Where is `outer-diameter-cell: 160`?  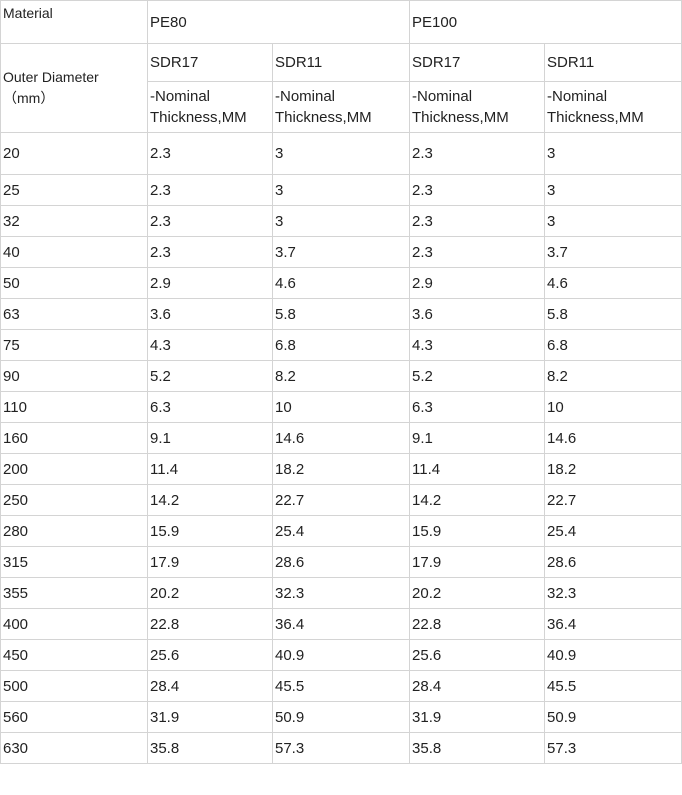
outer-diameter-cell: 160 is located at coordinates (74, 438).